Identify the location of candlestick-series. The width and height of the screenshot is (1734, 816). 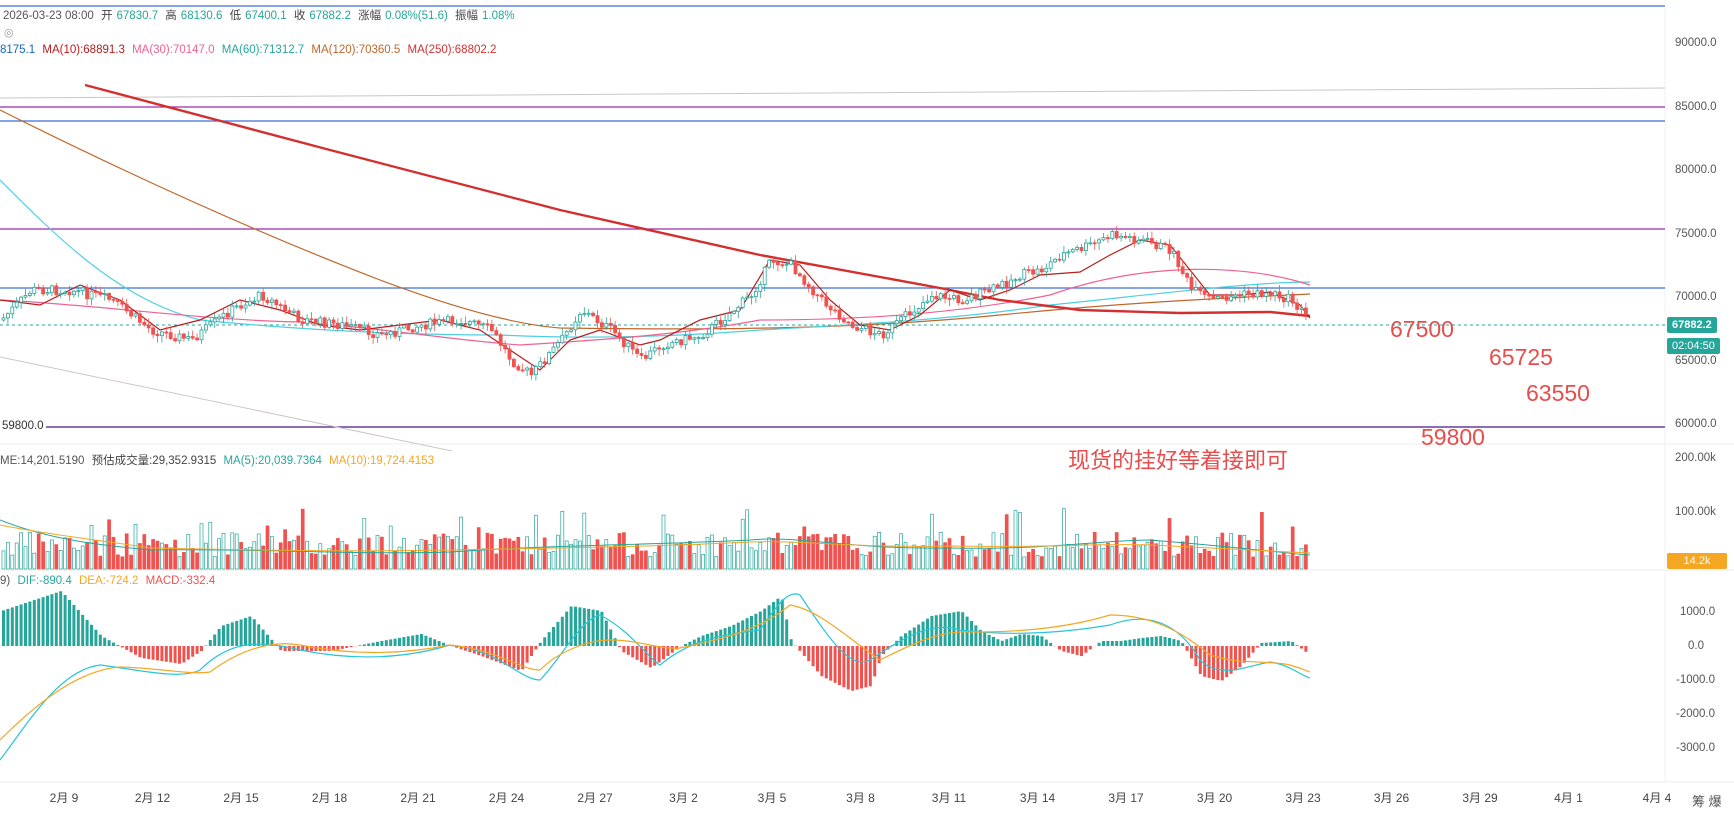
(654, 303).